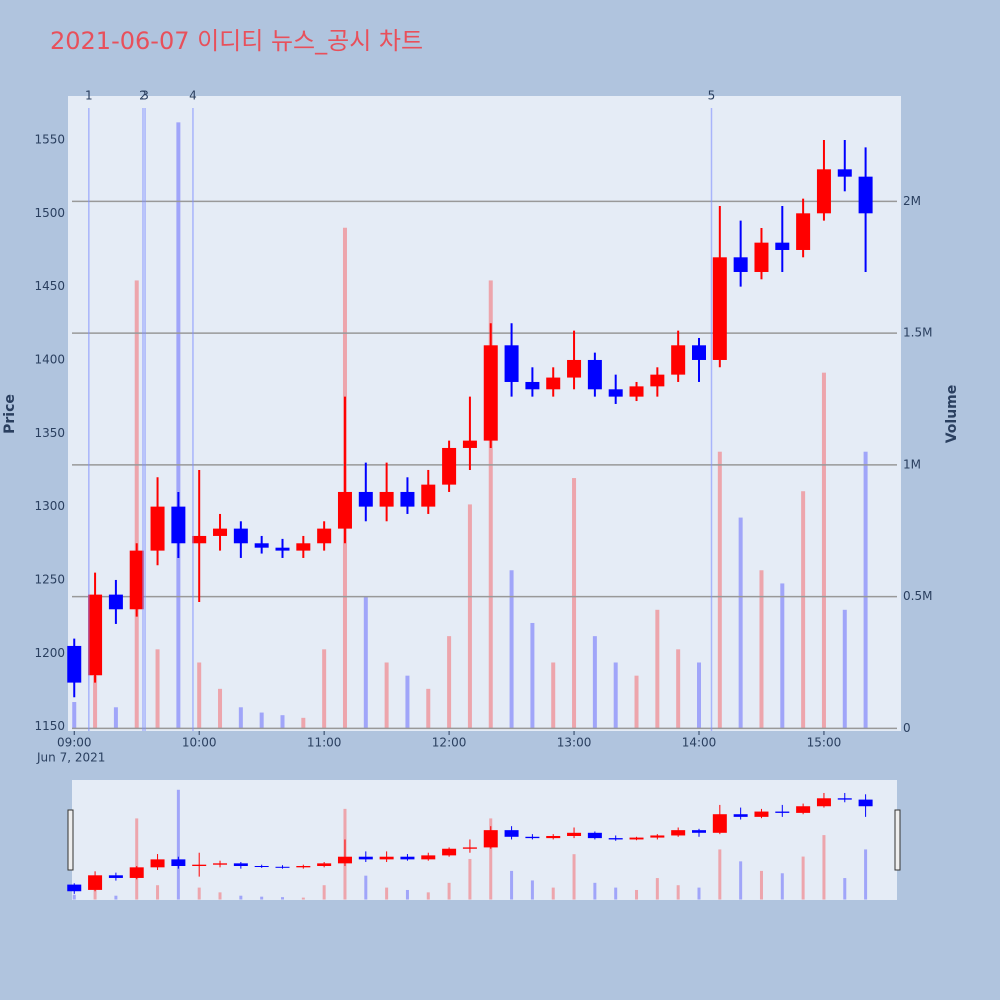 The width and height of the screenshot is (1000, 1000). What do you see at coordinates (49, 139) in the screenshot?
I see `y-tick-label: 1550` at bounding box center [49, 139].